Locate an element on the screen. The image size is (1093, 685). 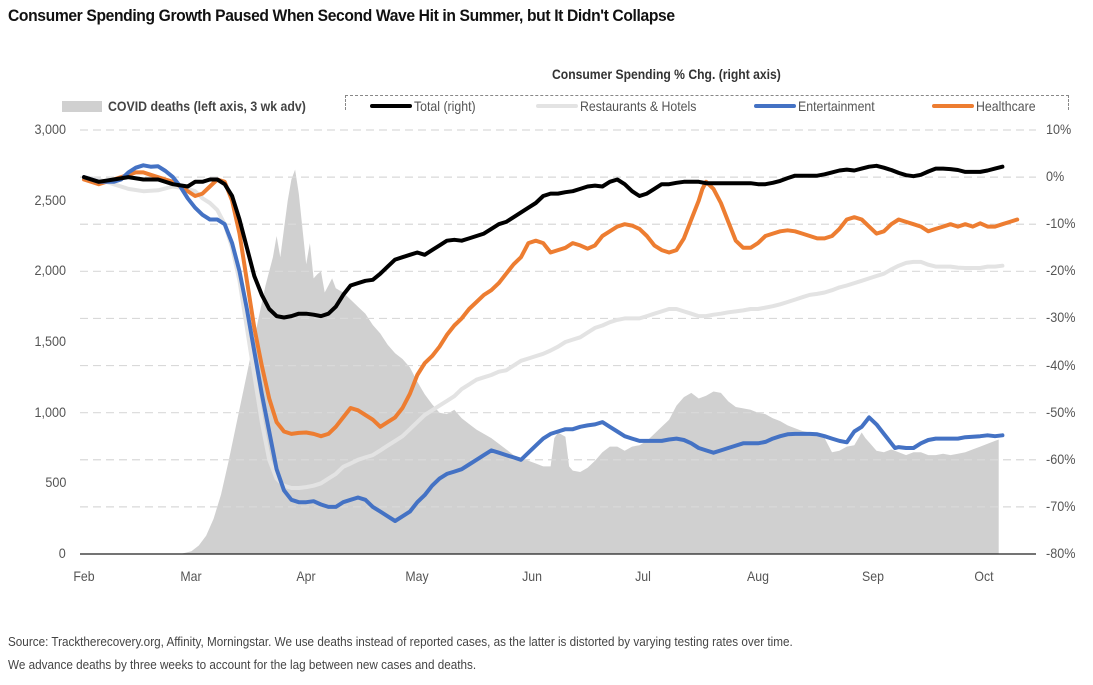
legend-label-entertainment: Entertainment is located at coordinates (836, 106).